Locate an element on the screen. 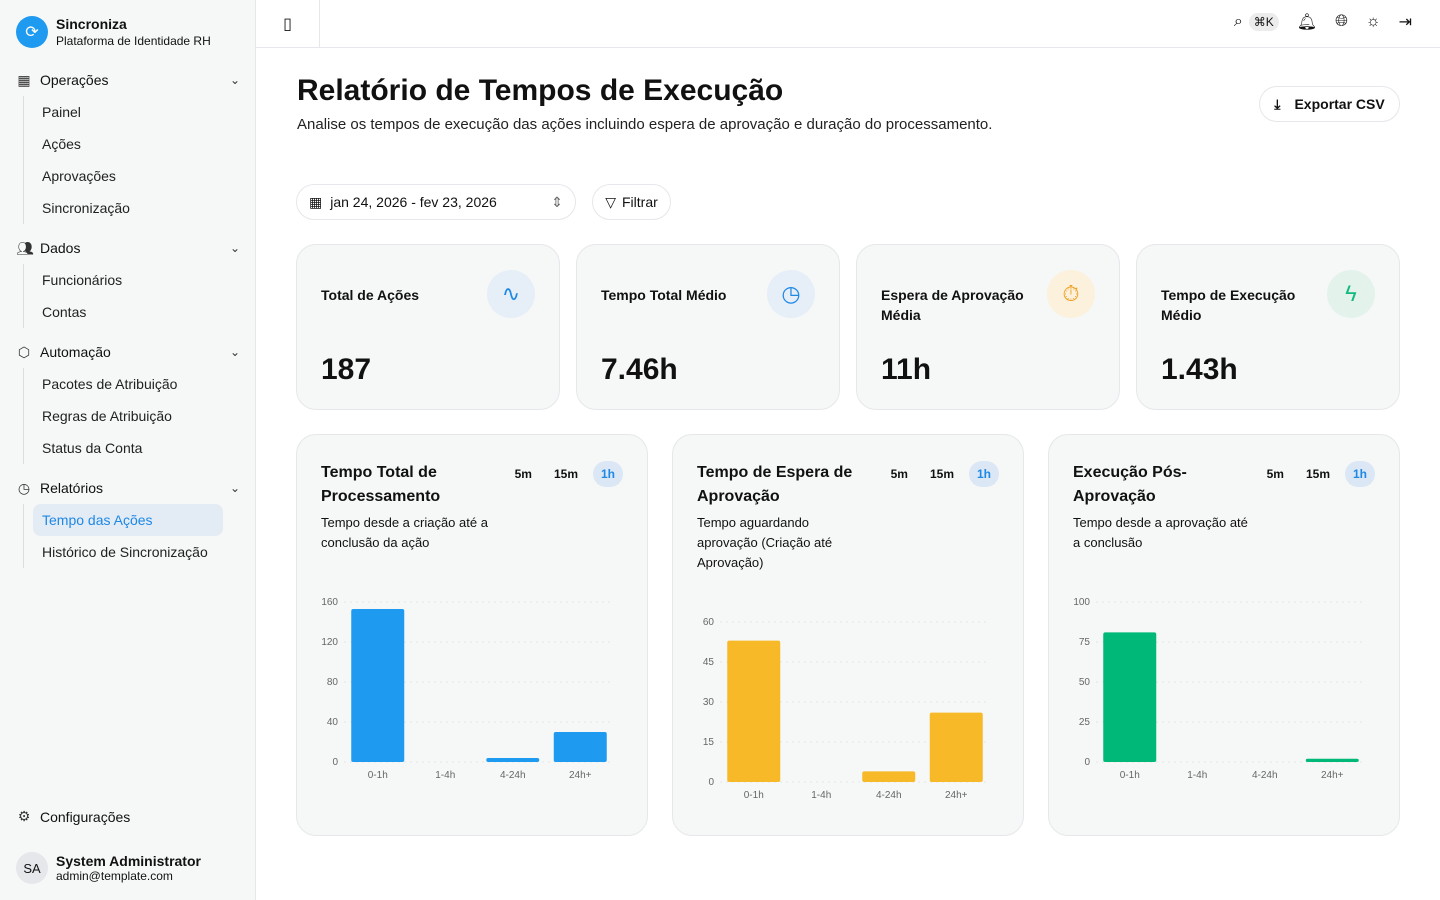 Image resolution: width=1440 pixels, height=900 pixels. sidebar-item: Contas is located at coordinates (64, 312).